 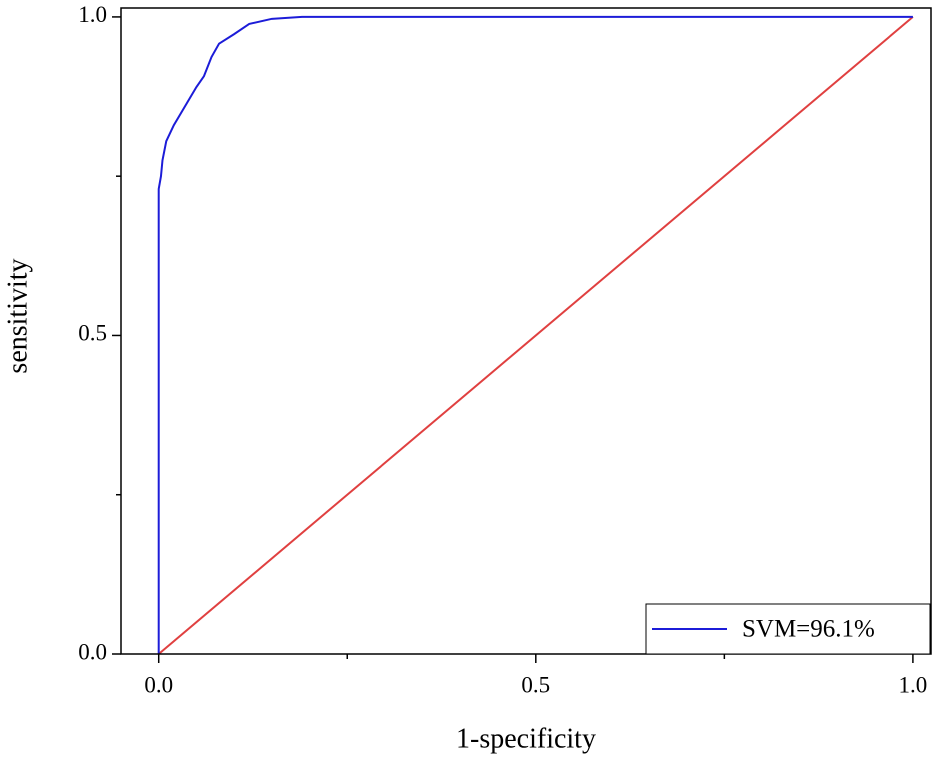 What do you see at coordinates (535, 684) in the screenshot?
I see `x-tick-label: 0.5` at bounding box center [535, 684].